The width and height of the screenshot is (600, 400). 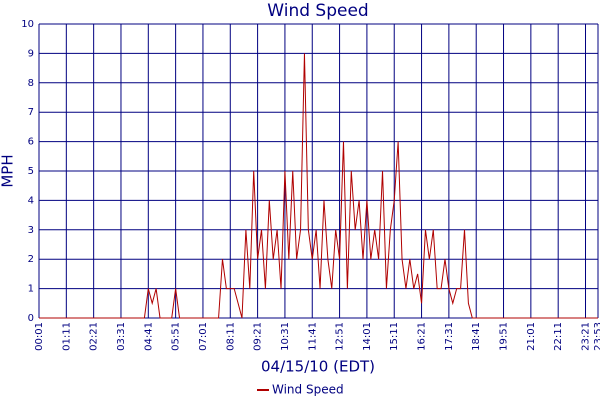 What do you see at coordinates (558, 336) in the screenshot?
I see `x-tick-label: 22:11` at bounding box center [558, 336].